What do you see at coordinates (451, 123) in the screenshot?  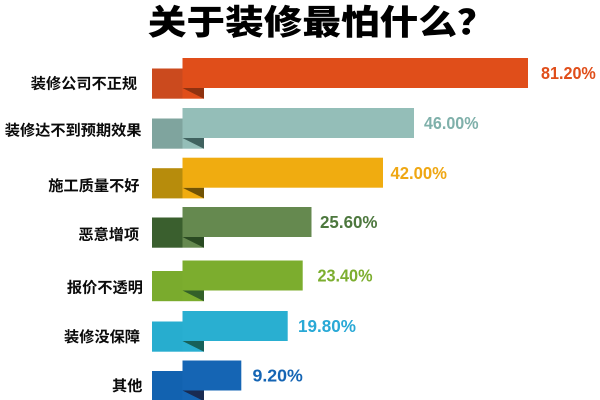 I see `svg-text: 46.00%` at bounding box center [451, 123].